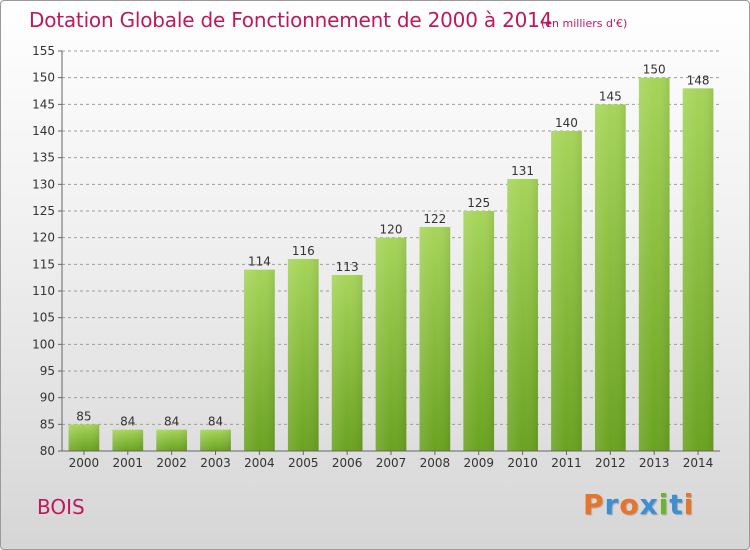 Image resolution: width=750 pixels, height=550 pixels. I want to click on y-tick-label: 150, so click(43, 78).